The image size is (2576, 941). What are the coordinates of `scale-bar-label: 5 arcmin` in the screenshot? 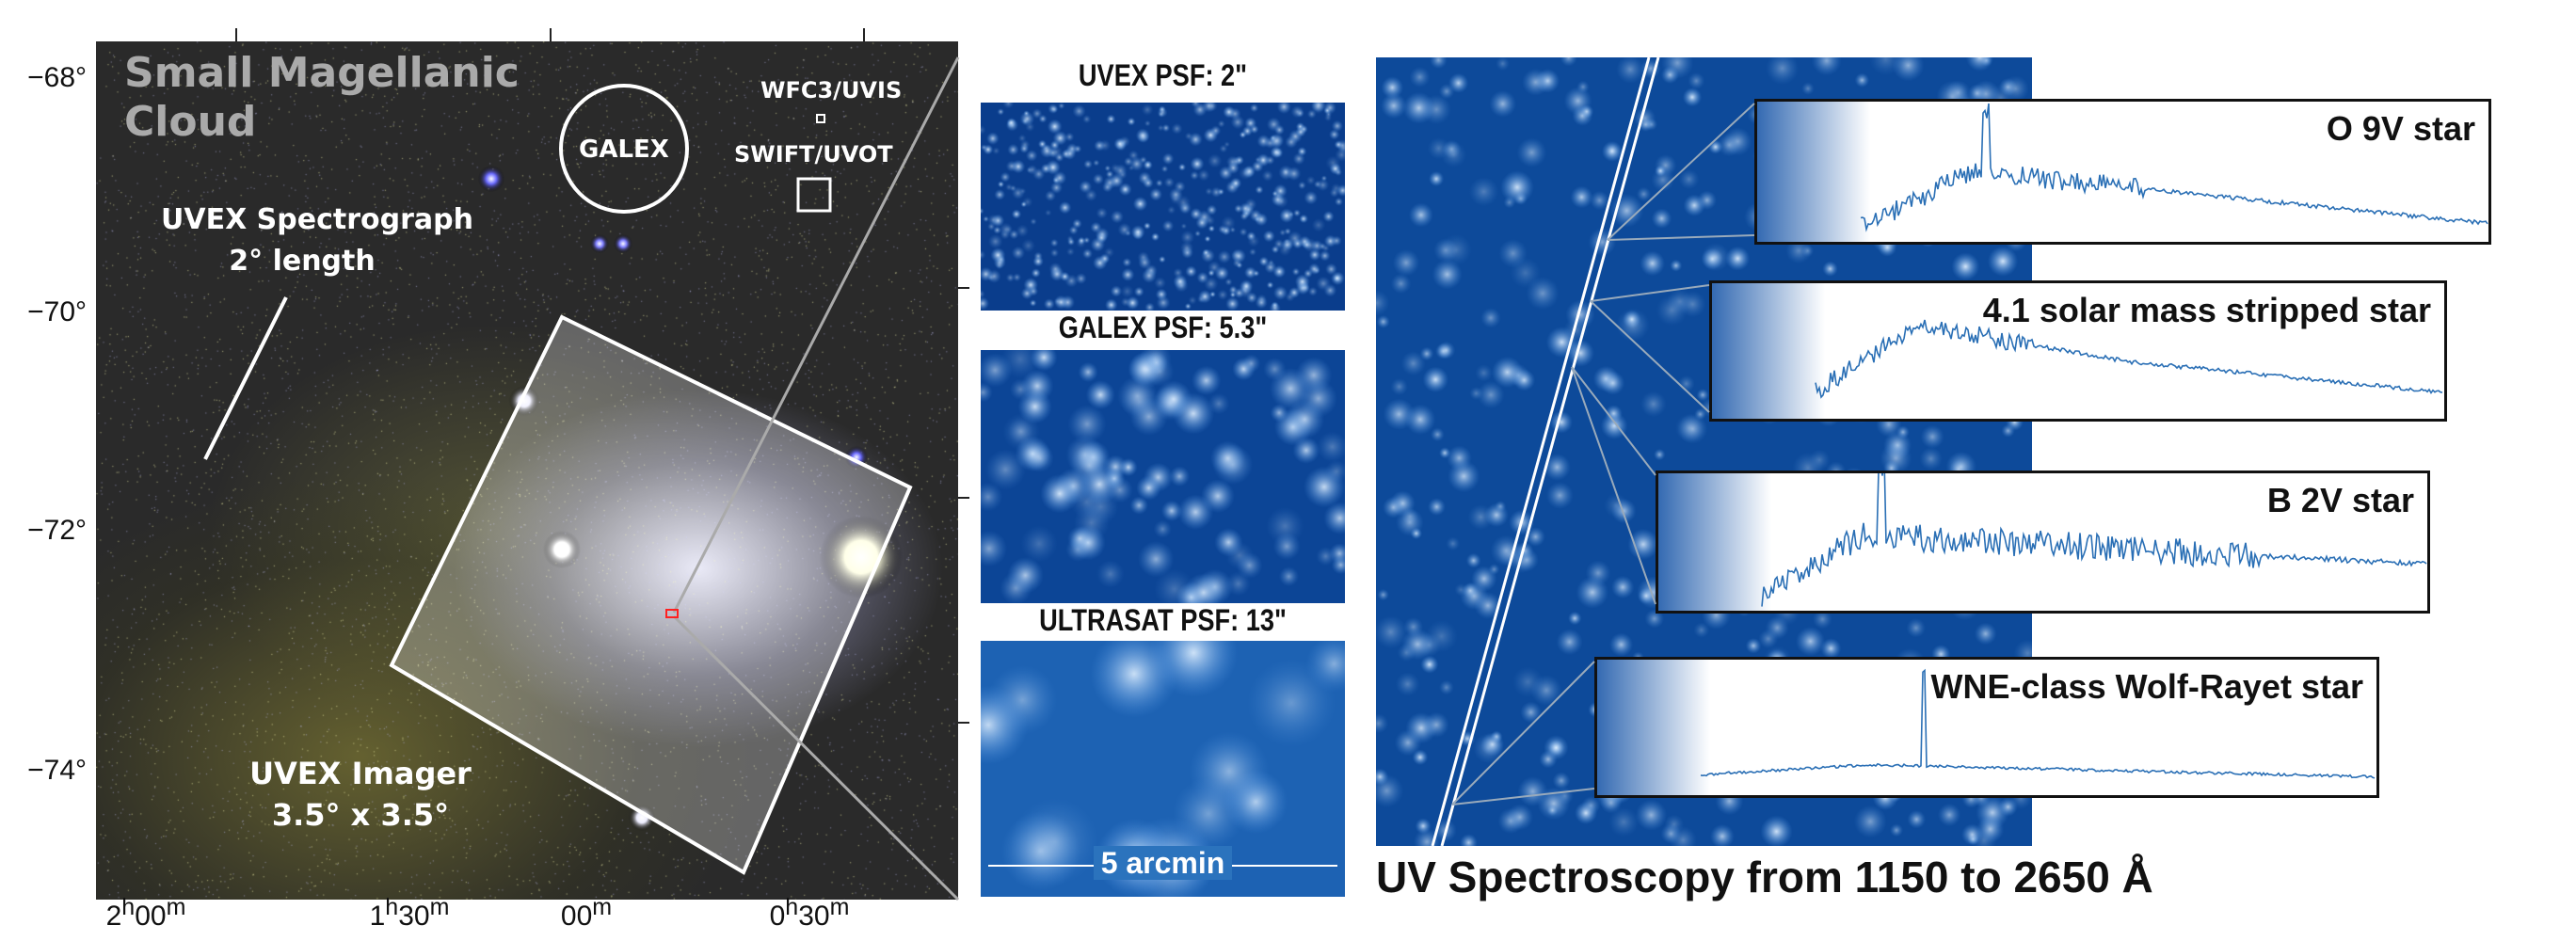 It's located at (1163, 863).